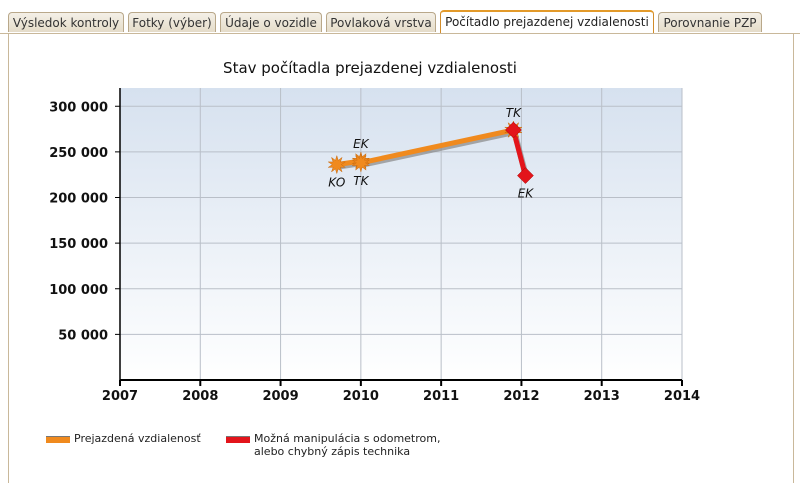 The image size is (800, 483). Describe the element at coordinates (78, 290) in the screenshot. I see `y-tick-label: 100 000` at that location.